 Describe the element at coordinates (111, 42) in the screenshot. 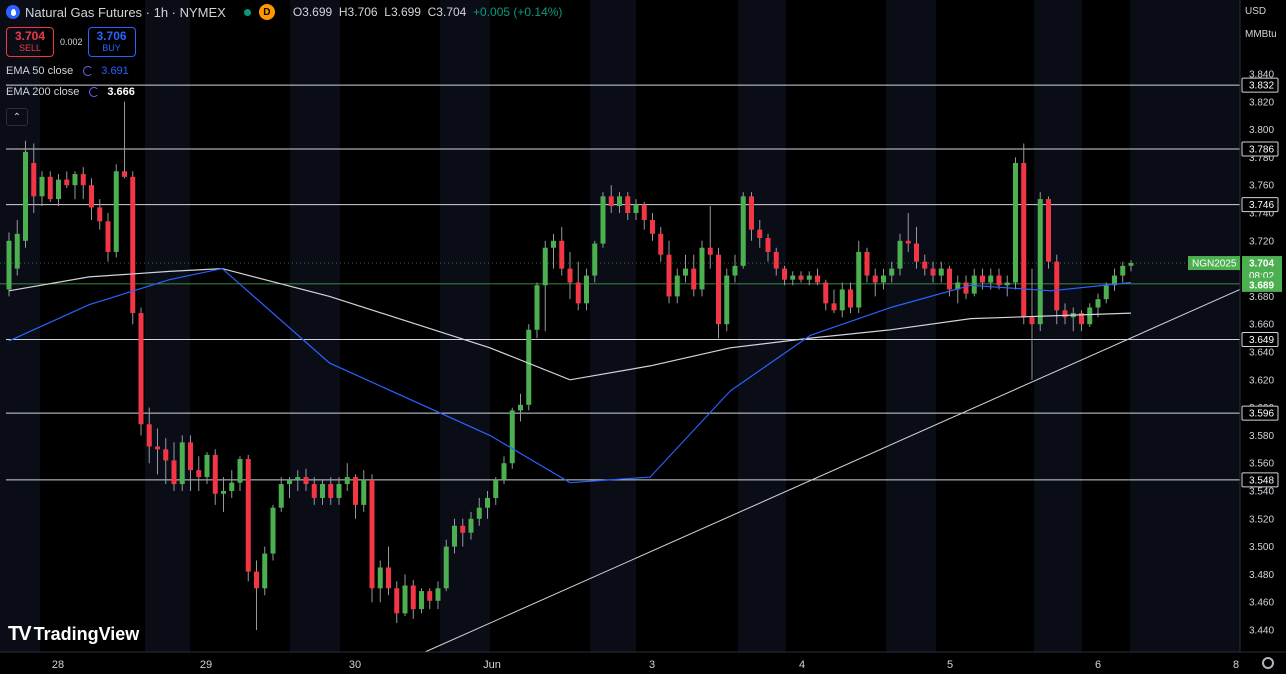

I see `buy-button: 3.706 BUY` at that location.